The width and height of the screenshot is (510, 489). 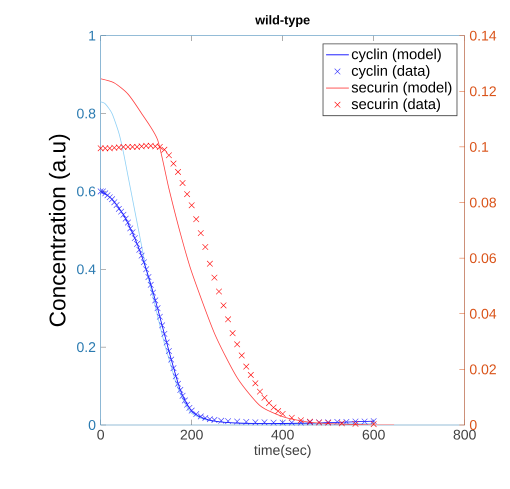 What do you see at coordinates (59, 230) in the screenshot?
I see `y-axis-title: Concentration (a.u)` at bounding box center [59, 230].